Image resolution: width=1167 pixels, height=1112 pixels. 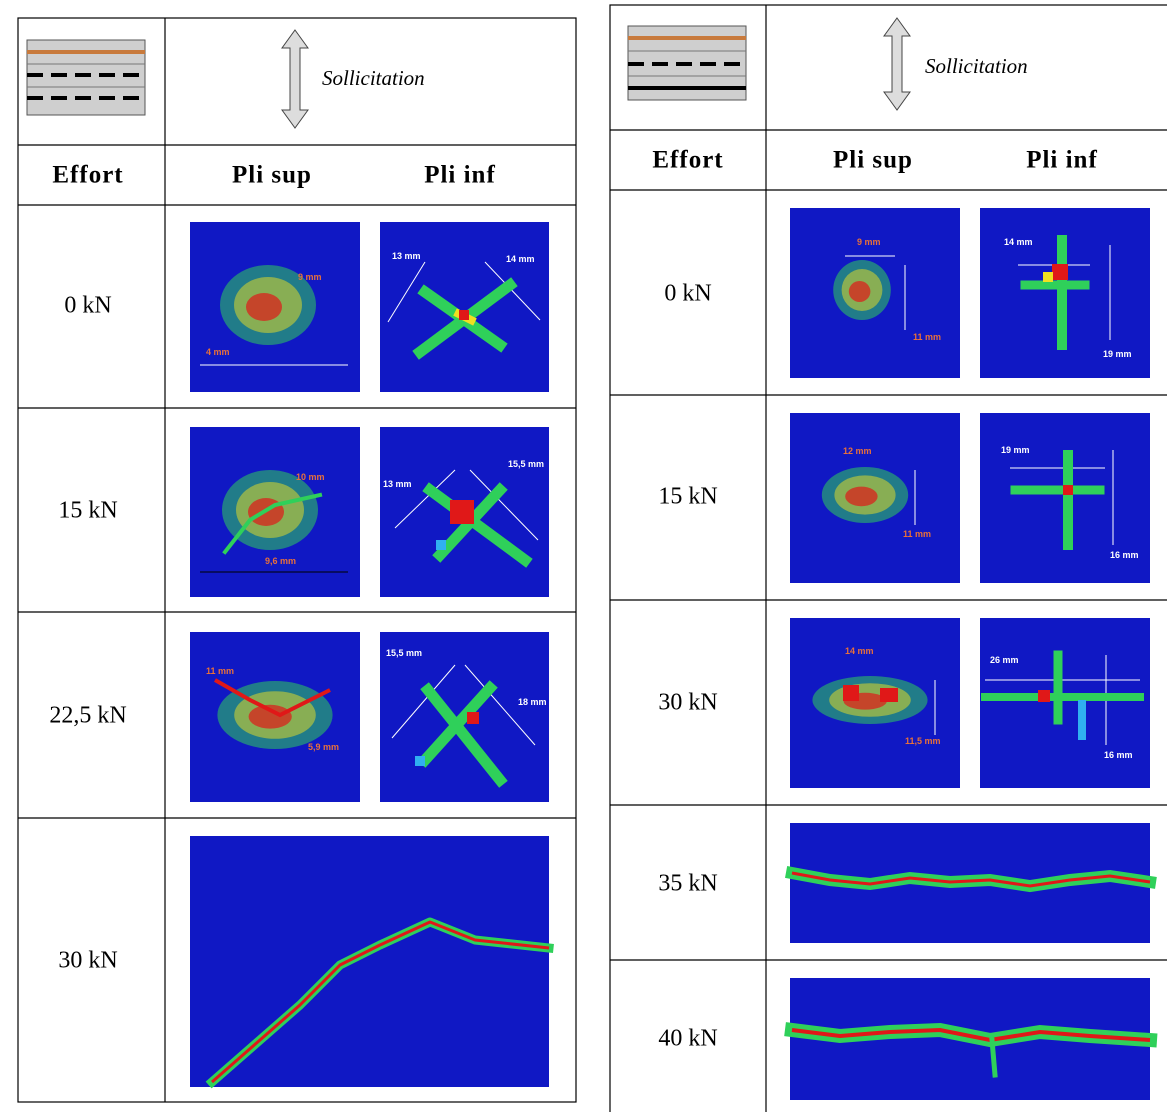 What do you see at coordinates (323, 747) in the screenshot?
I see `image-label: 5,9 mm` at bounding box center [323, 747].